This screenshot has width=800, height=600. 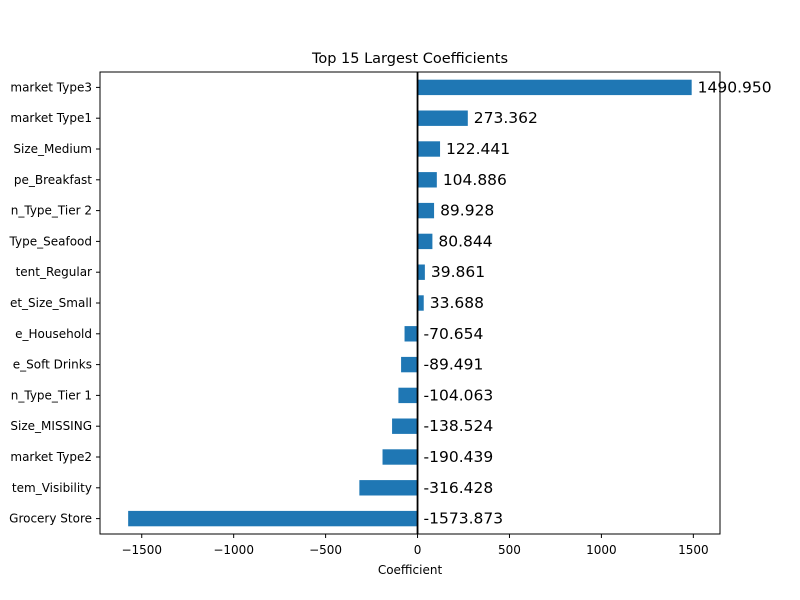 What do you see at coordinates (467, 211) in the screenshot?
I see `value-label-4: 89.928` at bounding box center [467, 211].